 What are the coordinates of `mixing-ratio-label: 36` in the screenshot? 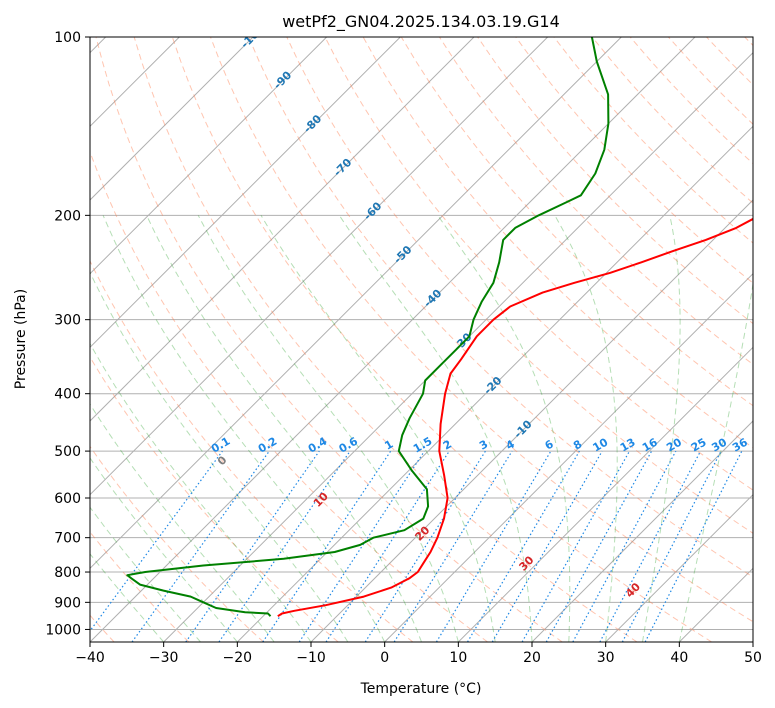 It's located at (740, 444).